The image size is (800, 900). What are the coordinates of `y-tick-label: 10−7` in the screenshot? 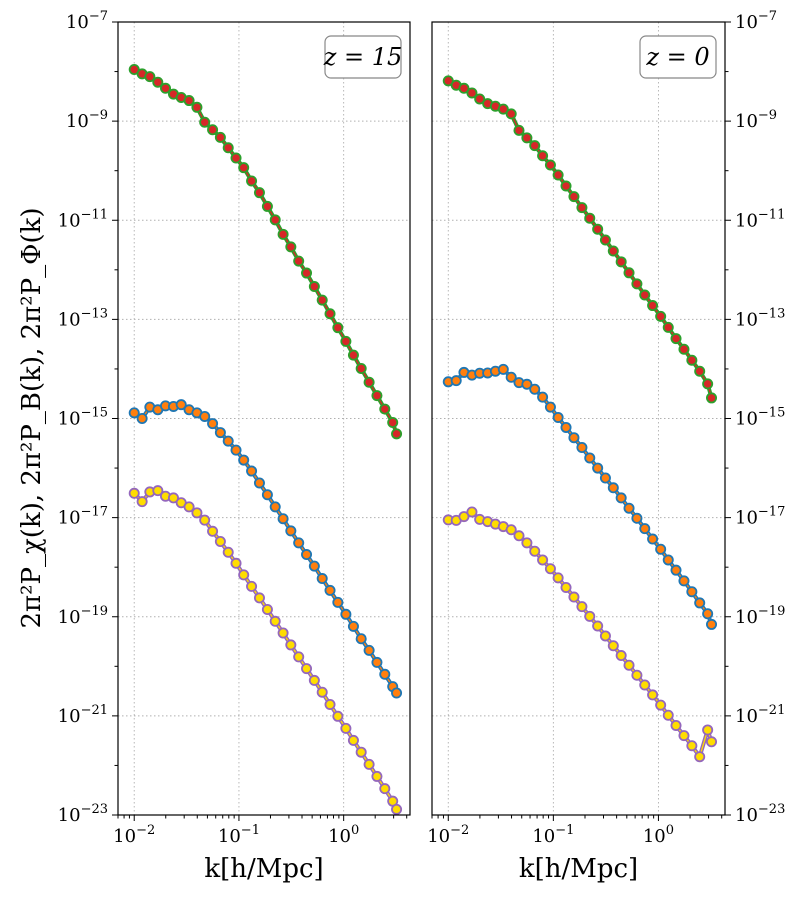 It's located at (756, 21).